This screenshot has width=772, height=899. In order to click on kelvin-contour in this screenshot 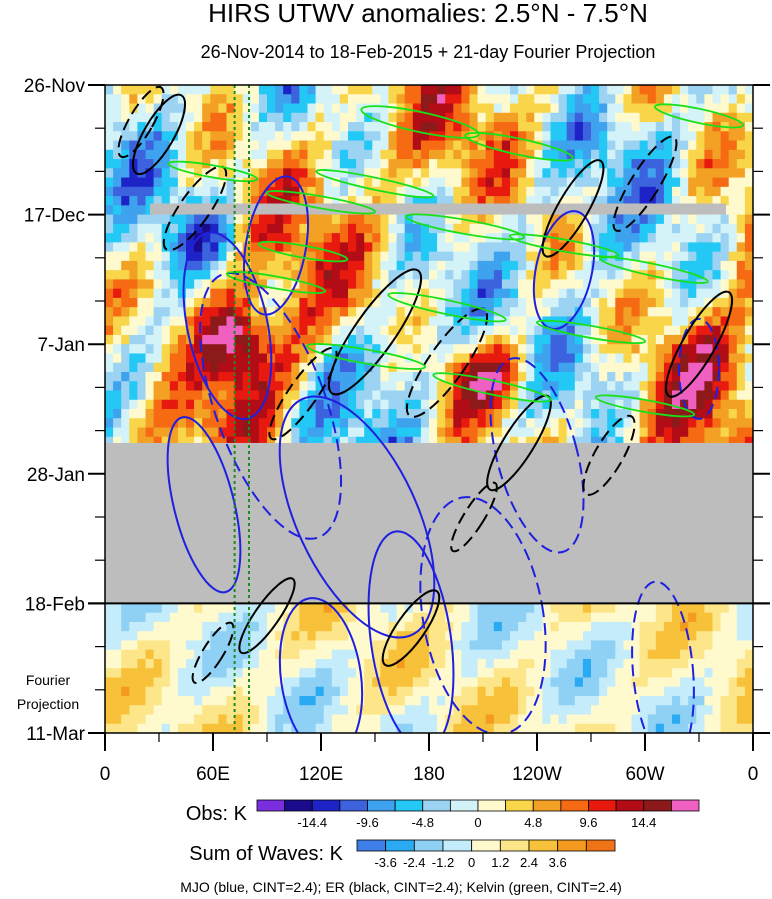, I will do `click(519, 146)`.